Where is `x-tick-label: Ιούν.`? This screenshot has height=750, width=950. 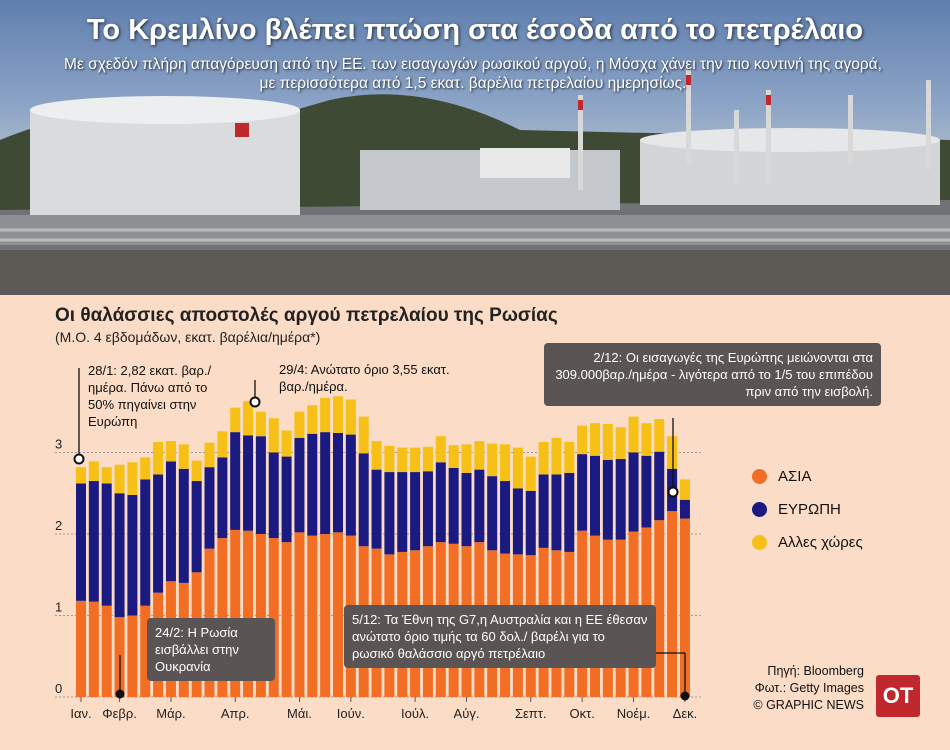
x-tick-label: Ιούν. is located at coordinates (351, 713).